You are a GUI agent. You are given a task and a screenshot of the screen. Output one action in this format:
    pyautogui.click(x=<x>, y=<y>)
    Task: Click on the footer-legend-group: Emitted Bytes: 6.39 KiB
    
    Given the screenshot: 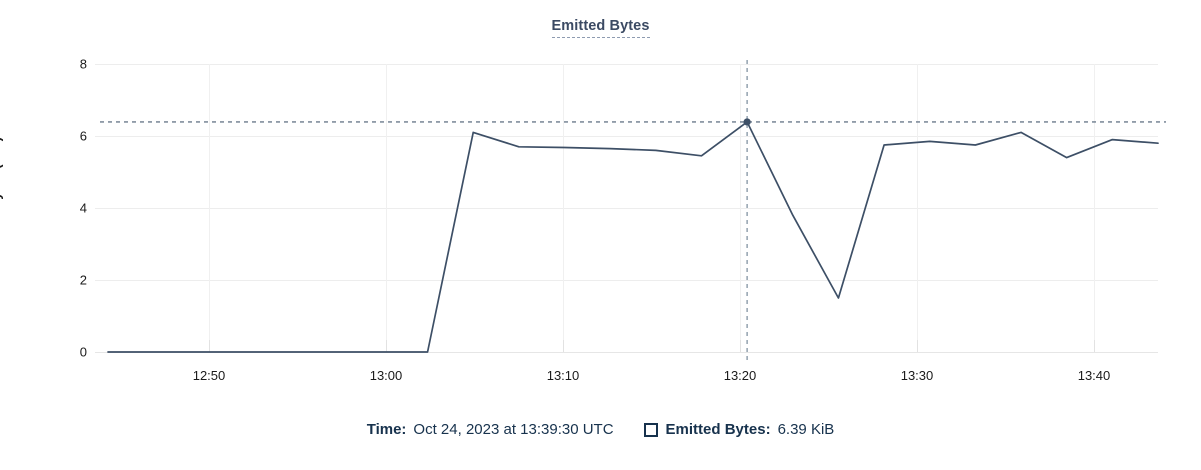 What is the action you would take?
    pyautogui.click(x=739, y=429)
    